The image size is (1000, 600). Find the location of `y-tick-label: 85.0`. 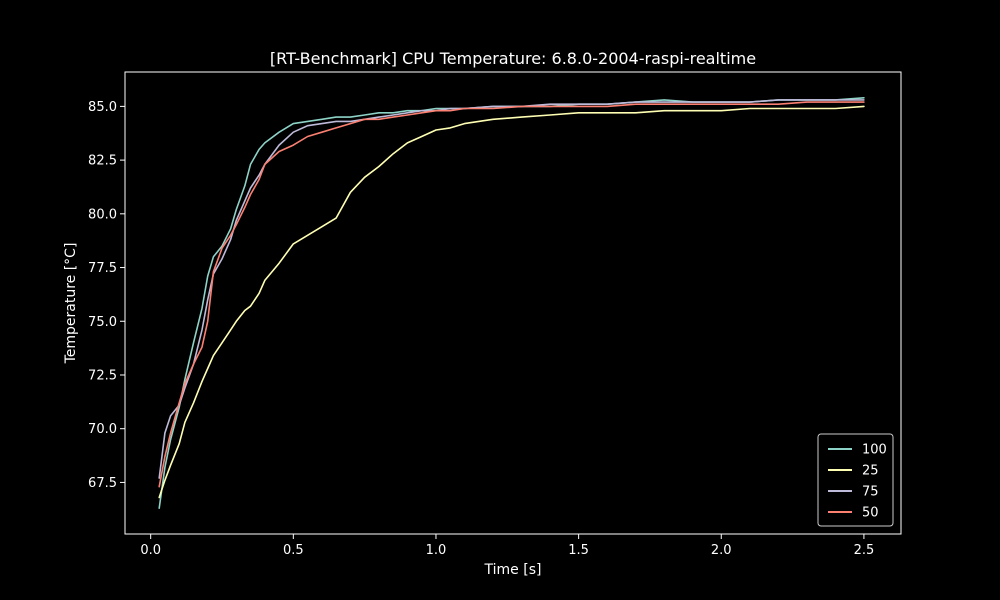

y-tick-label: 85.0 is located at coordinates (102, 107).